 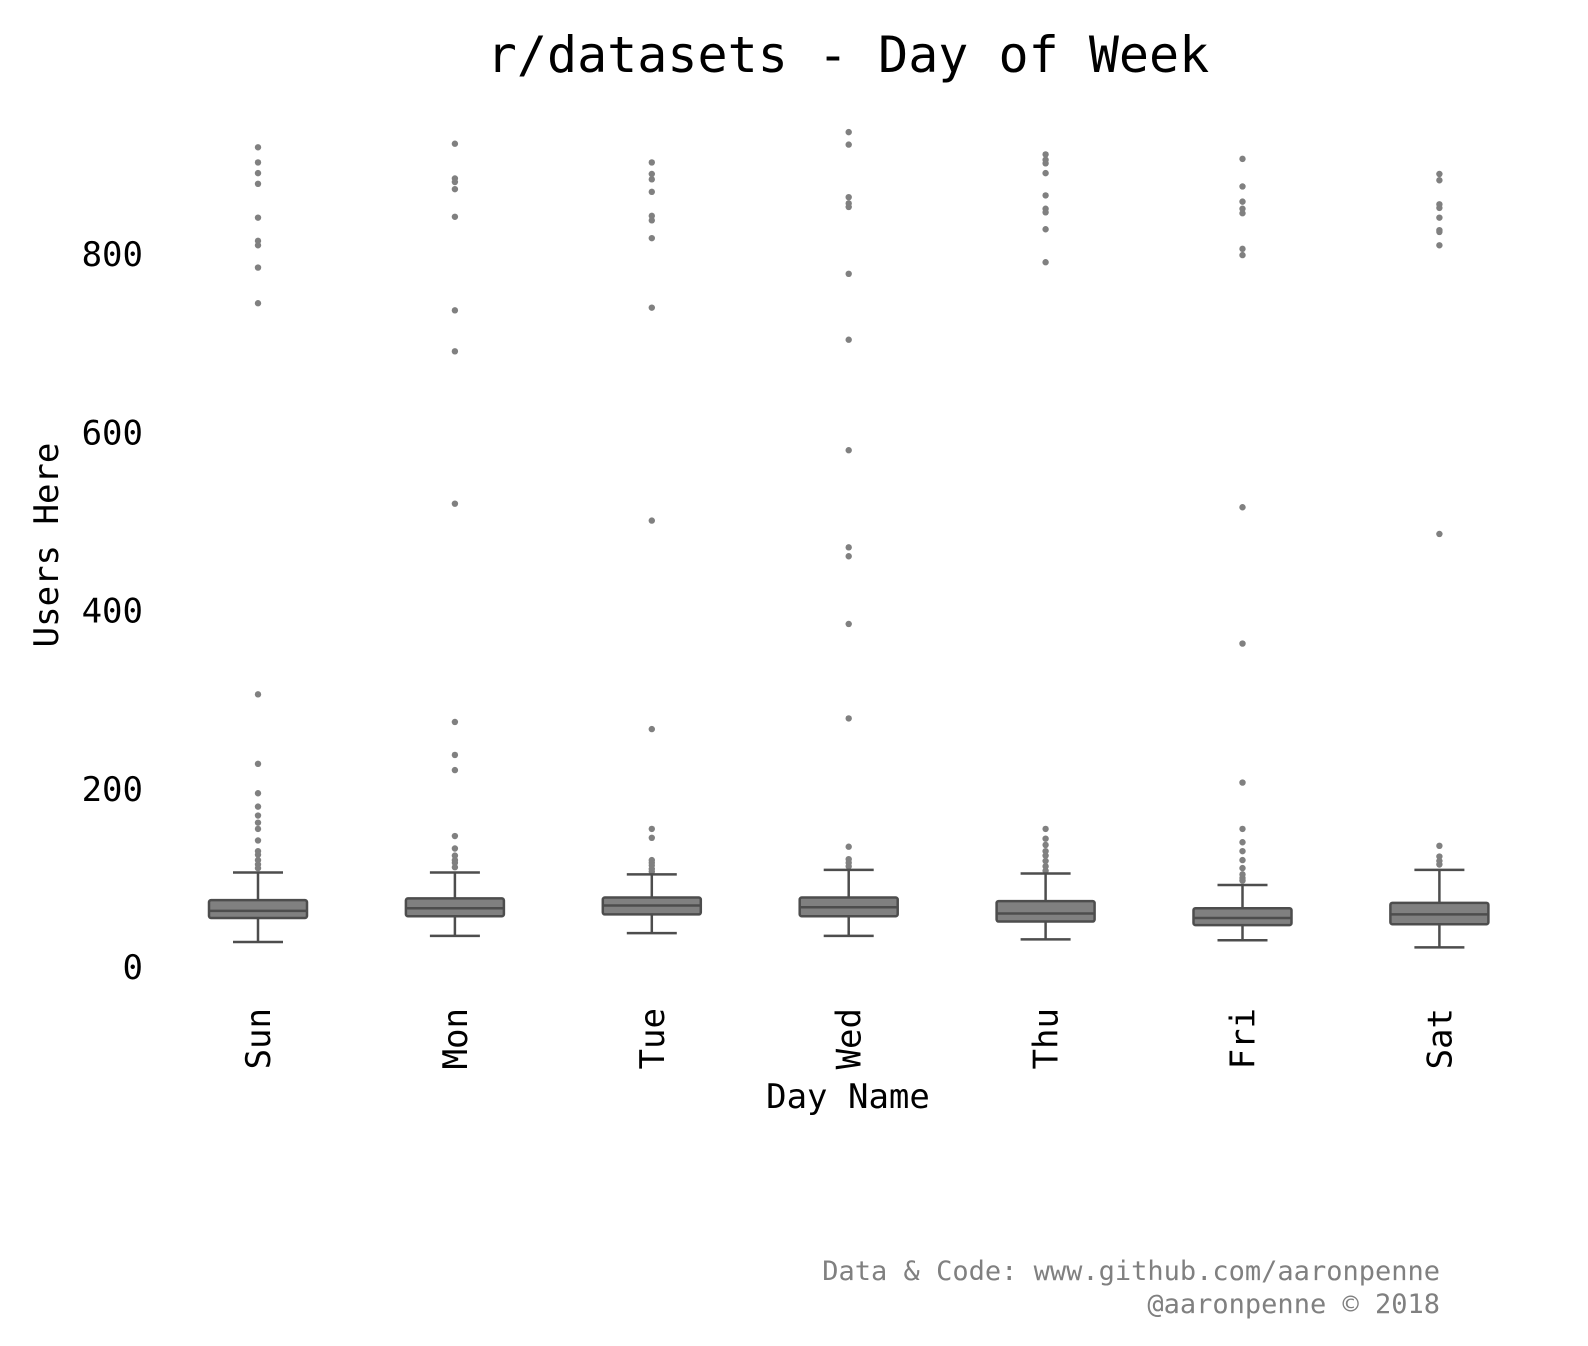 What do you see at coordinates (1242, 916) in the screenshot?
I see `box-iqr` at bounding box center [1242, 916].